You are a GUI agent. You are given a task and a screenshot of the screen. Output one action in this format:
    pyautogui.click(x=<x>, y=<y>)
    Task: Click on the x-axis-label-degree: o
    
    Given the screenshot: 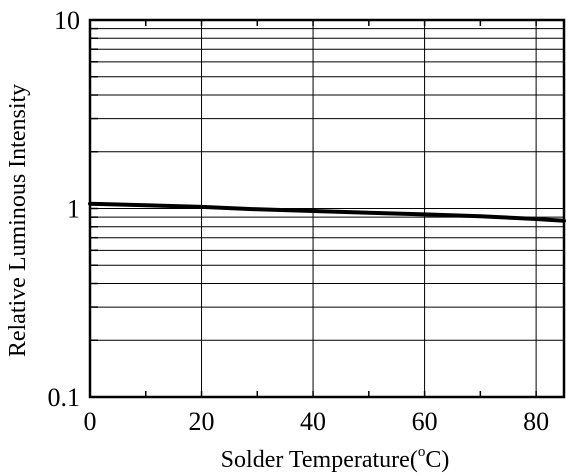 What is the action you would take?
    pyautogui.click(x=422, y=452)
    